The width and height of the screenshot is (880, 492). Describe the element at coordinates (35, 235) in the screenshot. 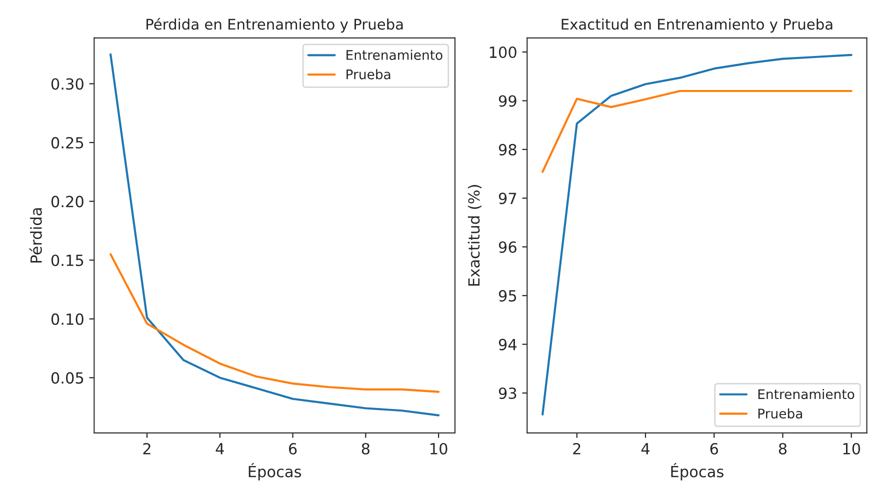

I see `y-axis-title: Pérdida` at that location.